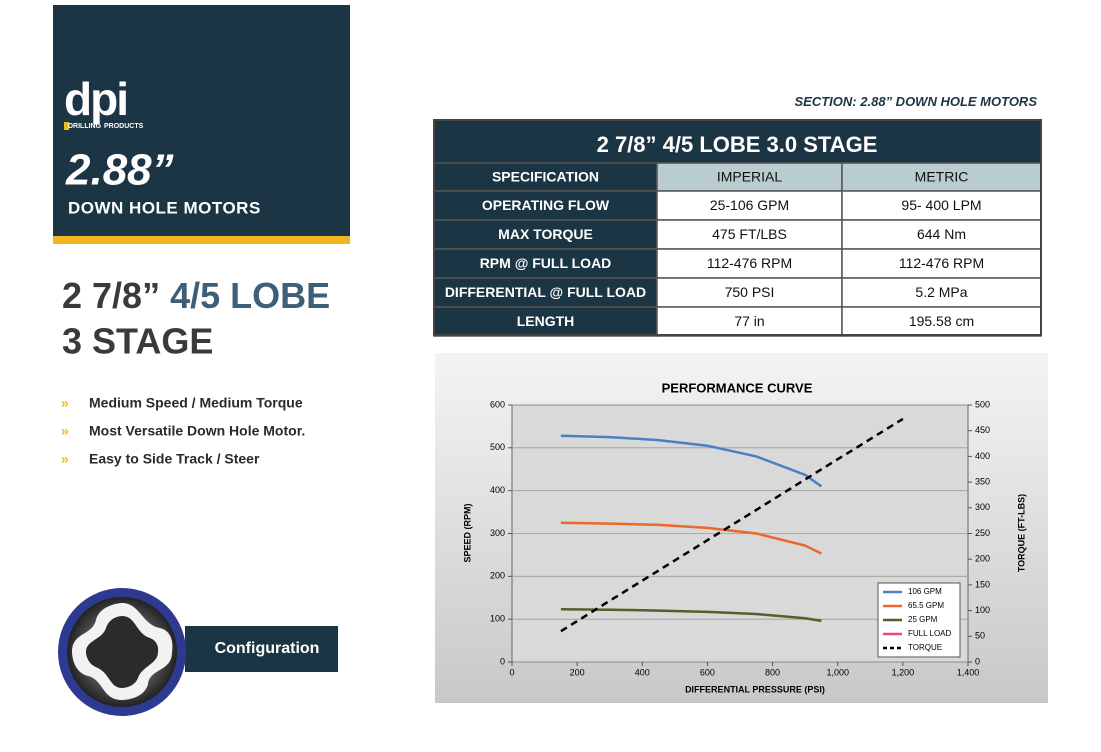 This screenshot has height=752, width=1101. I want to click on table-value: LENGTH, so click(546, 321).